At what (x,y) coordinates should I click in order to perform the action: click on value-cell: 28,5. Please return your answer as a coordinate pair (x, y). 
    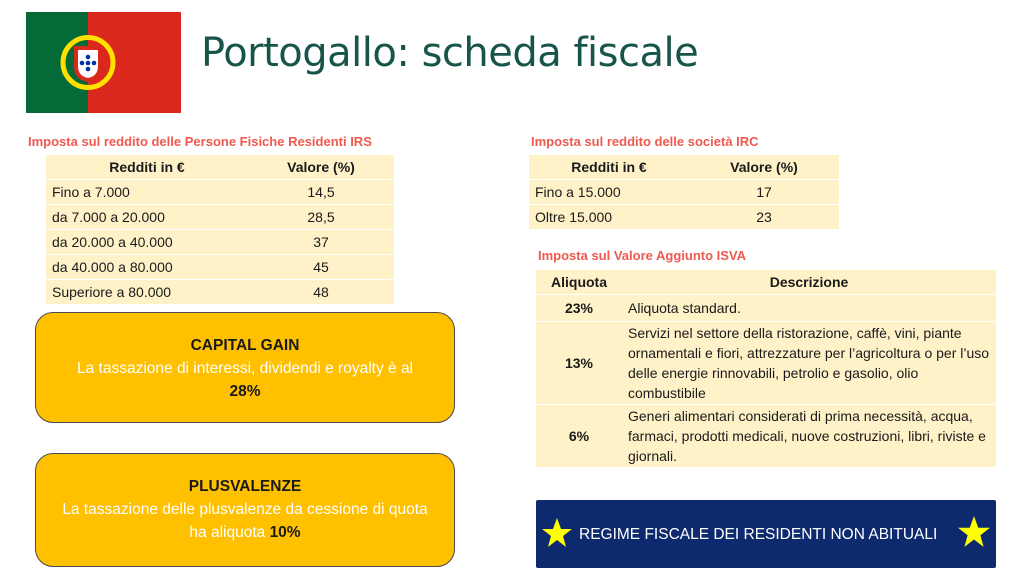
    Looking at the image, I should click on (321, 217).